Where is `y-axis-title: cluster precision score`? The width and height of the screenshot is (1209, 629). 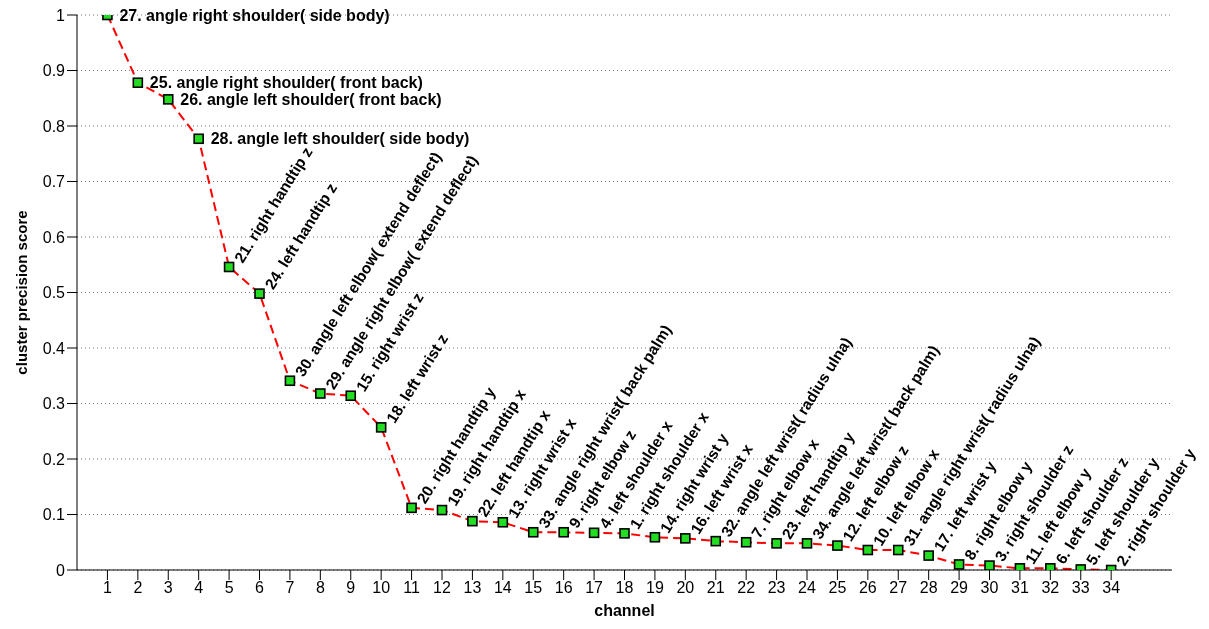 y-axis-title: cluster precision score is located at coordinates (22, 292).